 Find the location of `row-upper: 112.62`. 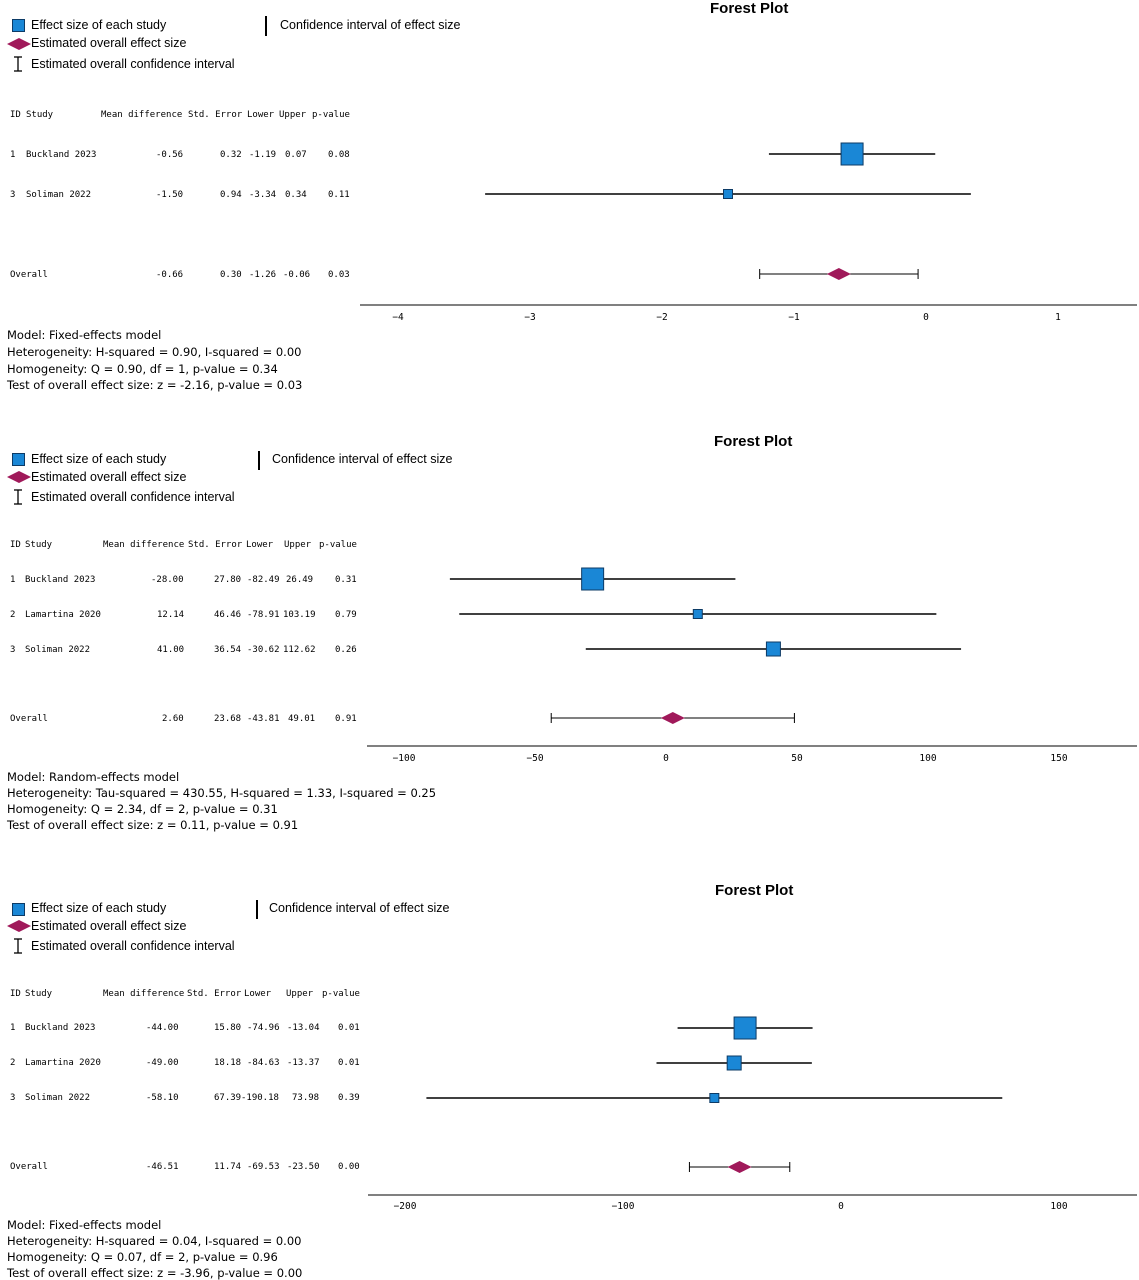

row-upper: 112.62 is located at coordinates (299, 650).